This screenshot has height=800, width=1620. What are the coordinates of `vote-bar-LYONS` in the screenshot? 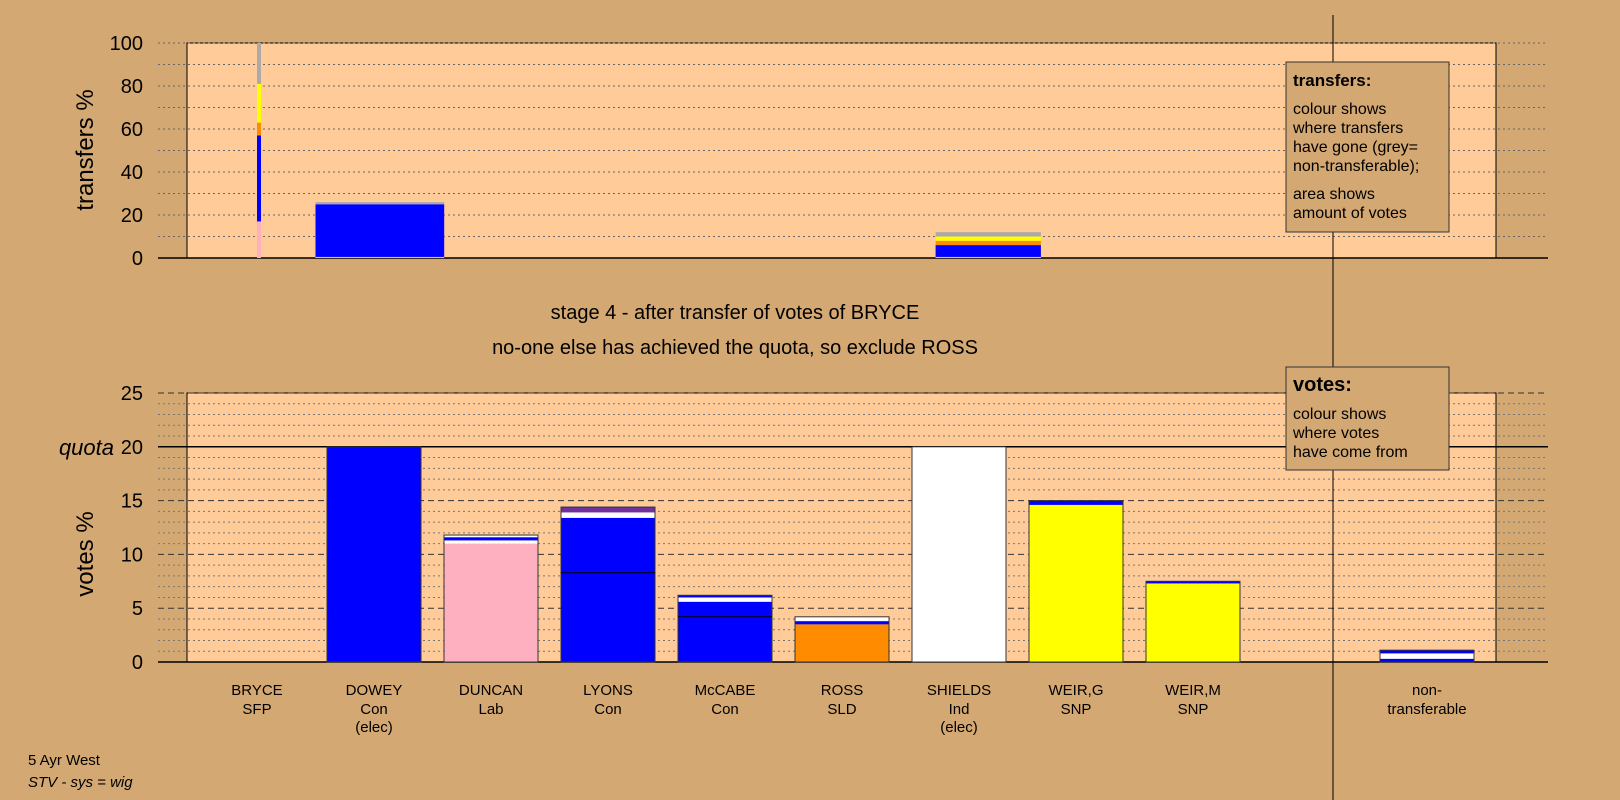 It's located at (608, 584).